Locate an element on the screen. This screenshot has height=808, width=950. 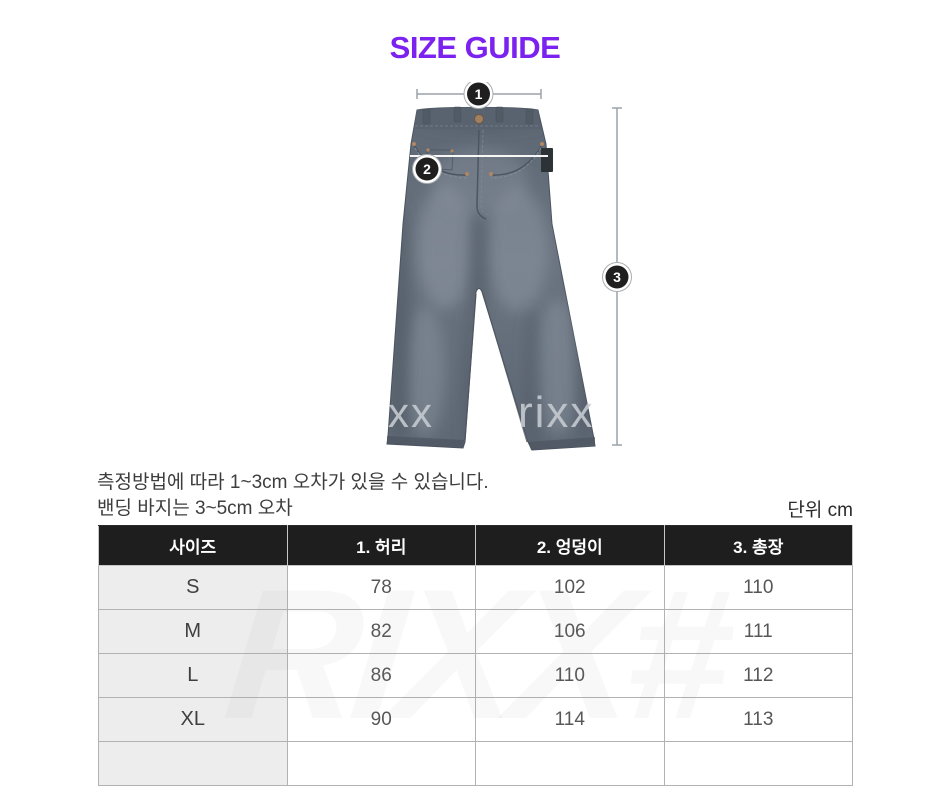
waist-marker-number: 1 is located at coordinates (479, 94).